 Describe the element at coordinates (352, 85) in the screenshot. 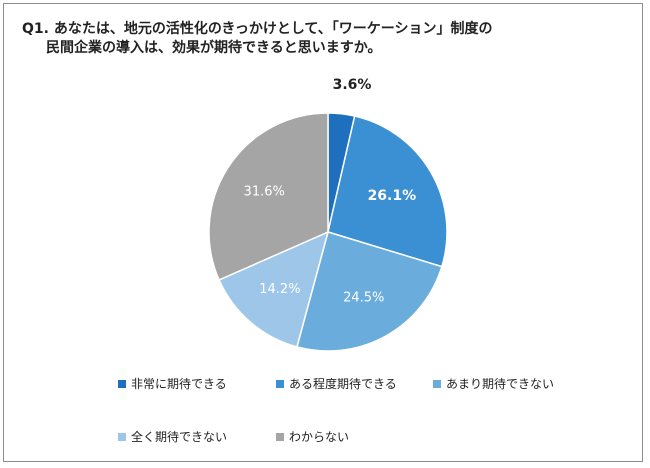

I see `pie-data-label-1: 3.6%` at that location.